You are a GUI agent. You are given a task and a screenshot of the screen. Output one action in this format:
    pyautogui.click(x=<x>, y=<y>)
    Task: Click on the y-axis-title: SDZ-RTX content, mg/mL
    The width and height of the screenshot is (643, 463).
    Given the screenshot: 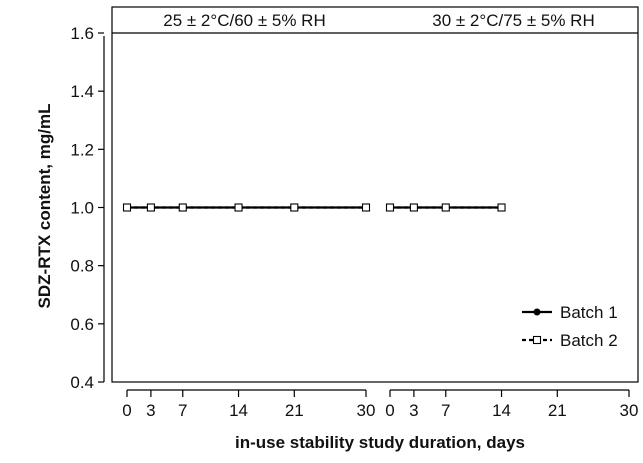 What is the action you would take?
    pyautogui.click(x=44, y=206)
    